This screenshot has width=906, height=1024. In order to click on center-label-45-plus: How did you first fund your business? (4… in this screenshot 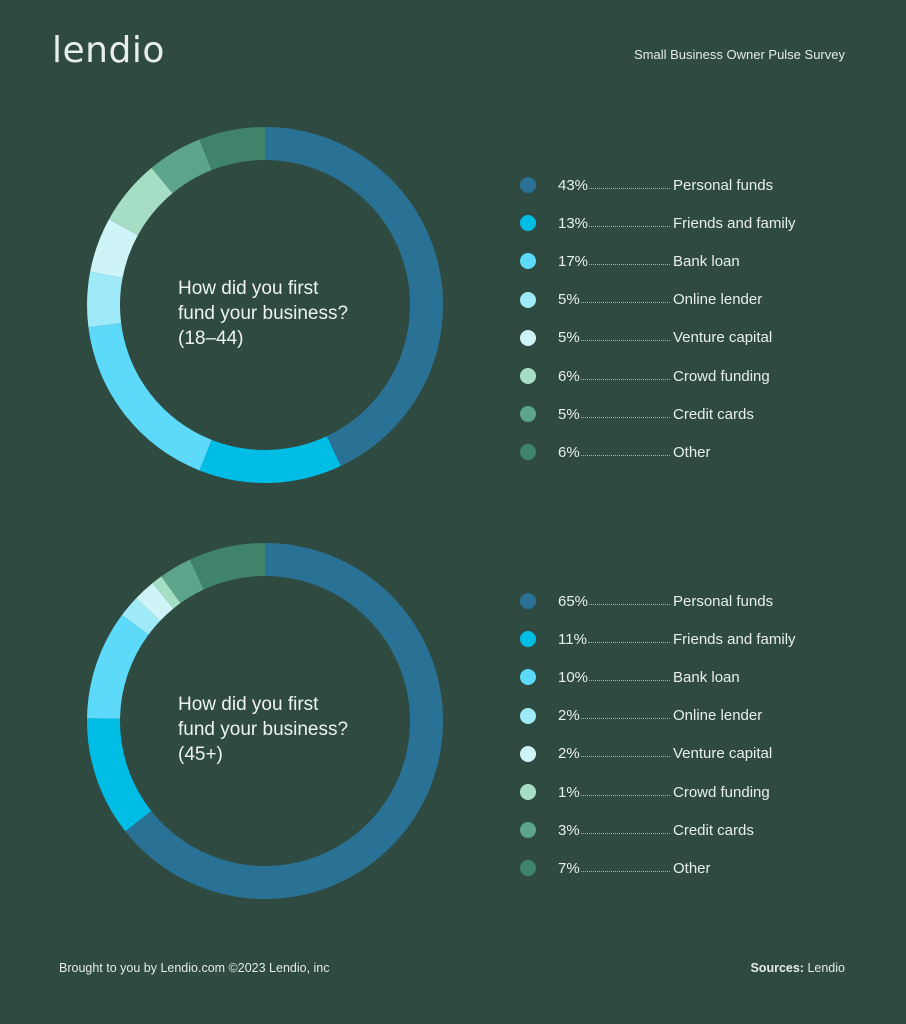, I will do `click(278, 729)`.